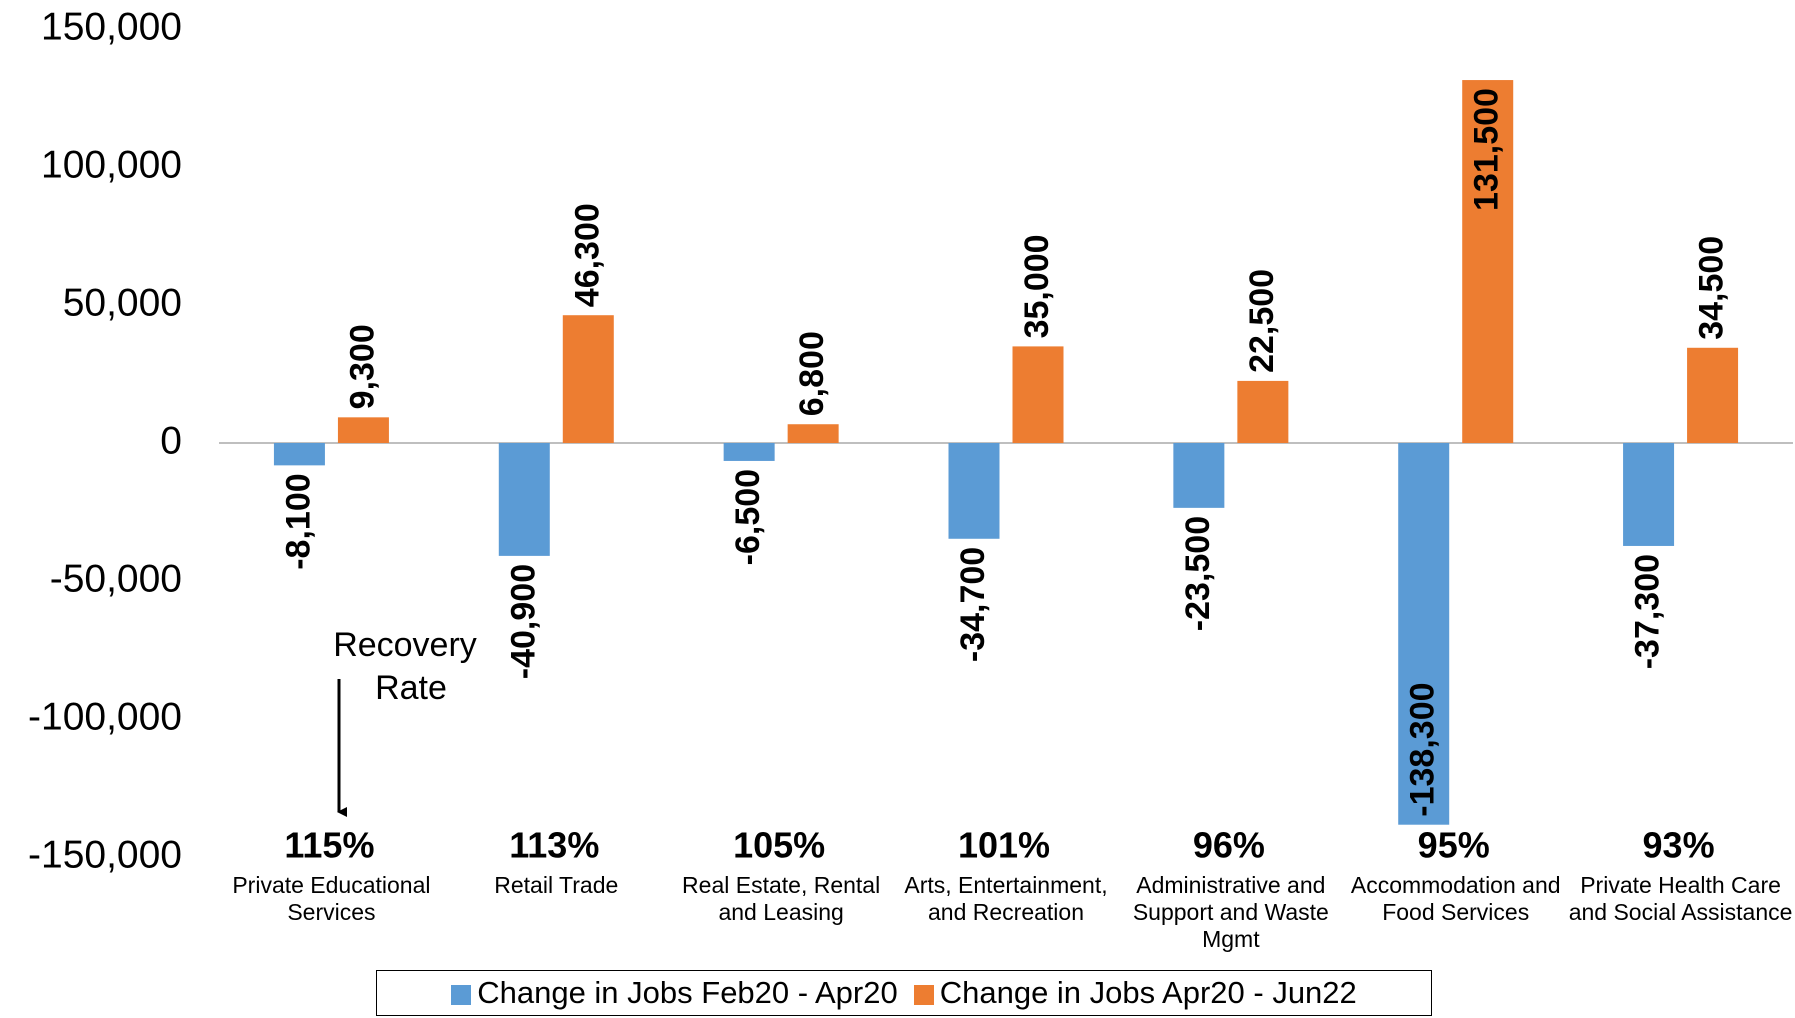  What do you see at coordinates (1679, 845) in the screenshot?
I see `recovery-rate: 93%` at bounding box center [1679, 845].